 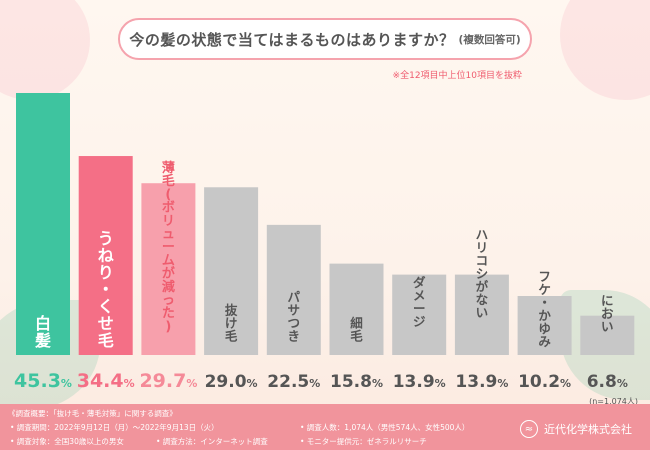 What do you see at coordinates (106, 381) in the screenshot?
I see `value-label-2: 34.4%` at bounding box center [106, 381].